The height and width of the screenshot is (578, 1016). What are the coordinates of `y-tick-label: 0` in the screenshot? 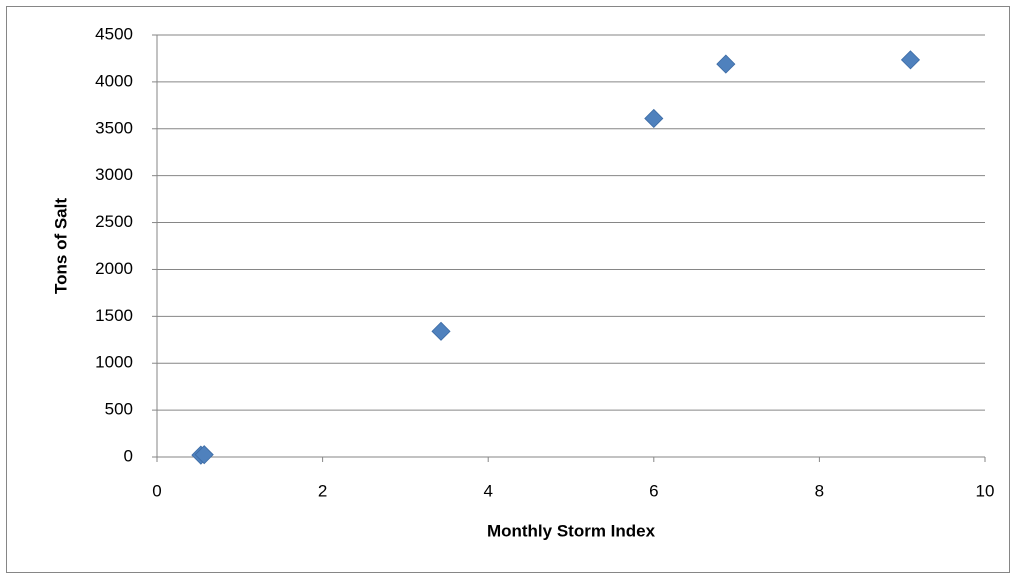 It's located at (128, 455).